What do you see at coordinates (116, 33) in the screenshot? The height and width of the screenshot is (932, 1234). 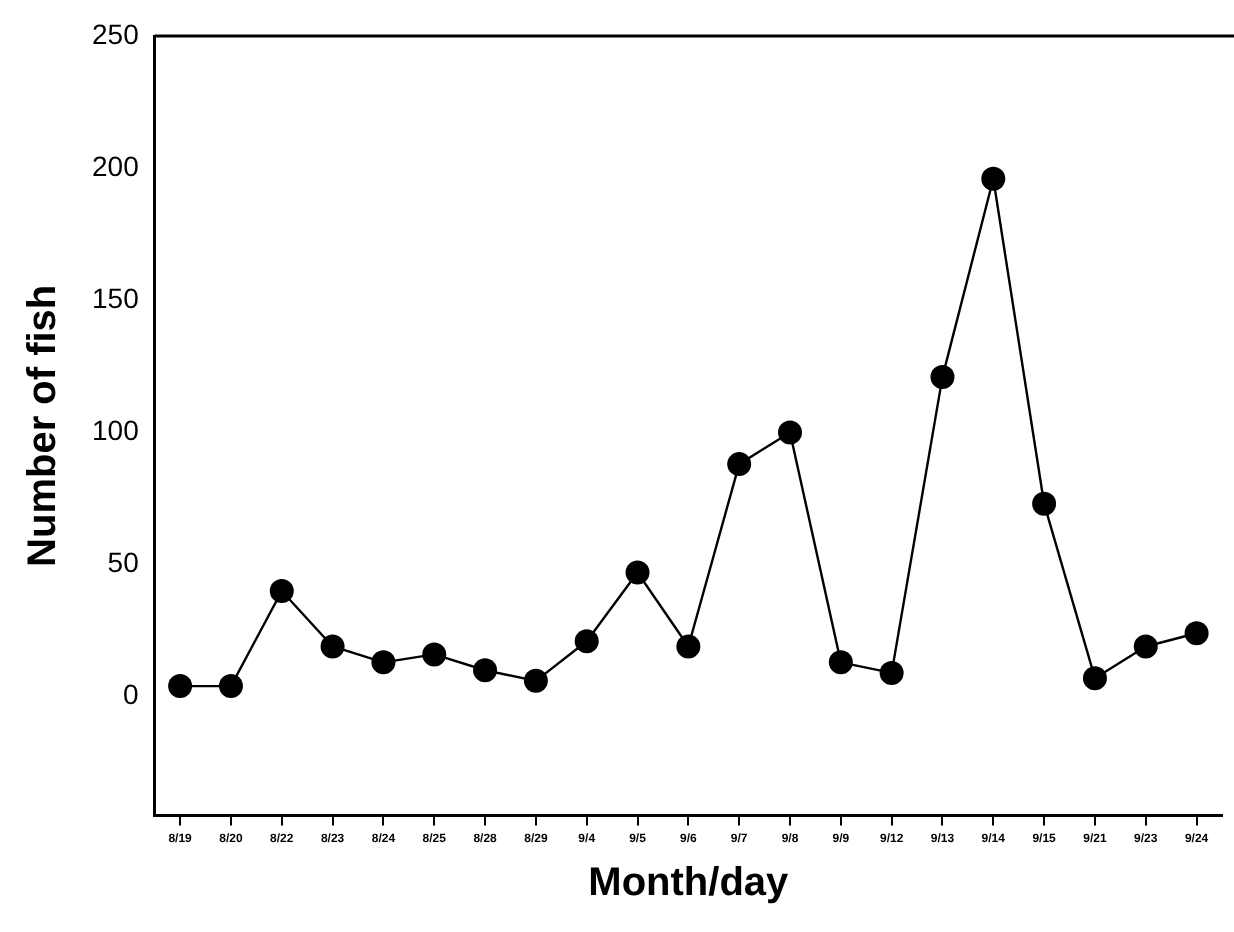 I see `y-tick-label: 250` at bounding box center [116, 33].